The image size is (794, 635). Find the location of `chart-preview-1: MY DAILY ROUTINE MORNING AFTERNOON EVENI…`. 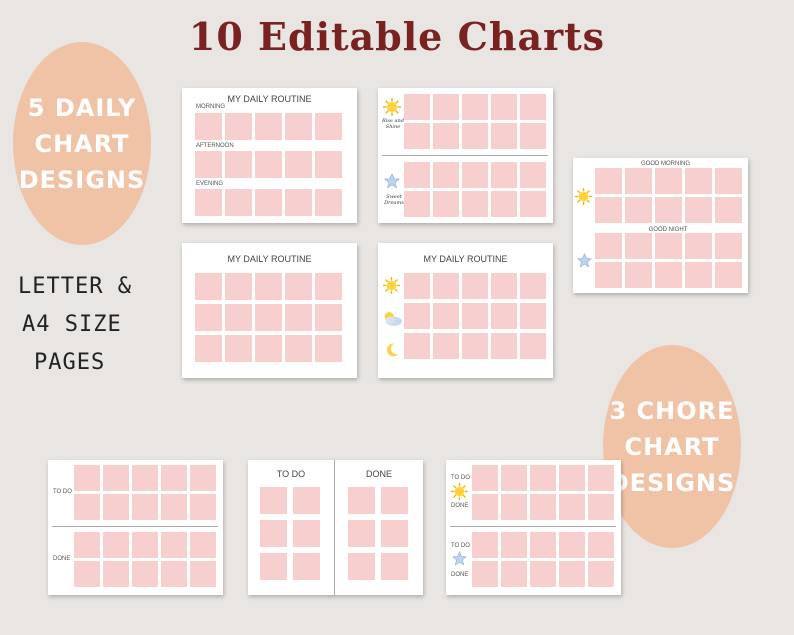

chart-preview-1: MY DAILY ROUTINE MORNING AFTERNOON EVENI… is located at coordinates (269, 155).